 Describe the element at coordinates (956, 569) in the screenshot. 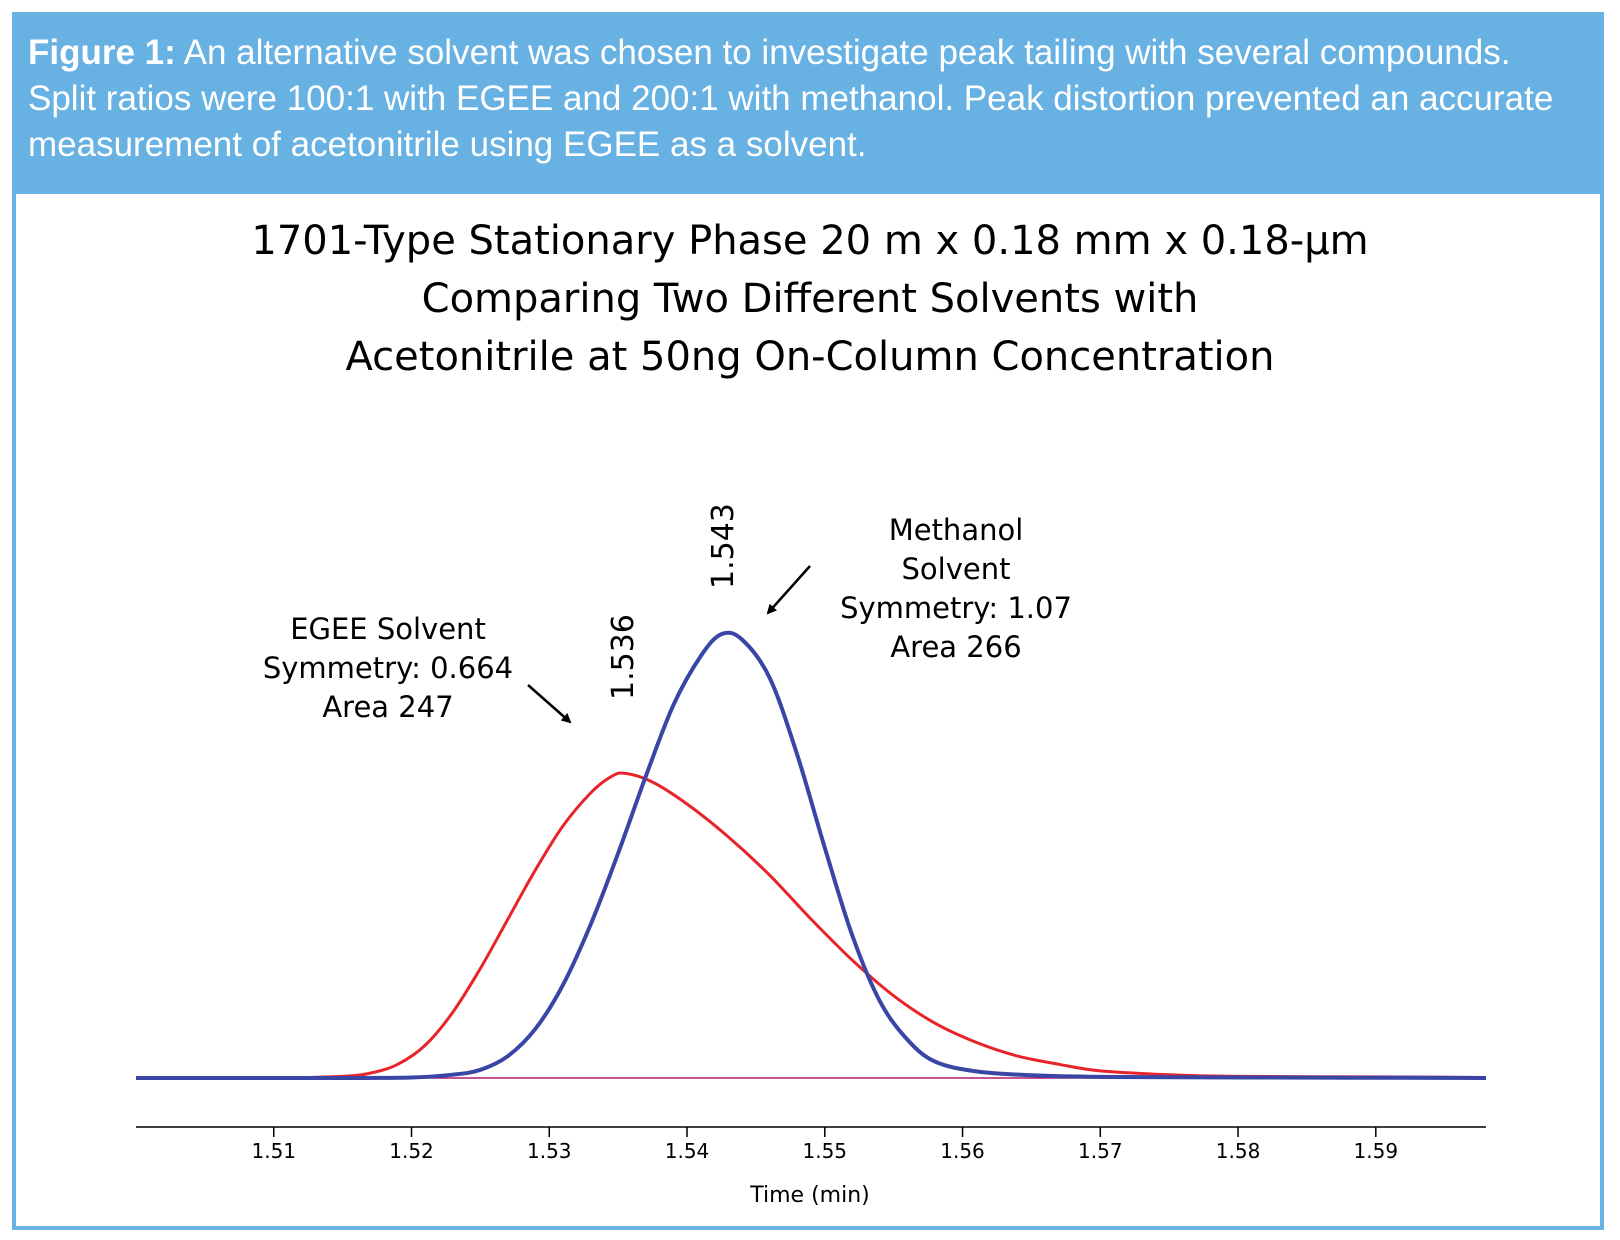

I see `methanol-annotation-line-2: Solvent` at that location.